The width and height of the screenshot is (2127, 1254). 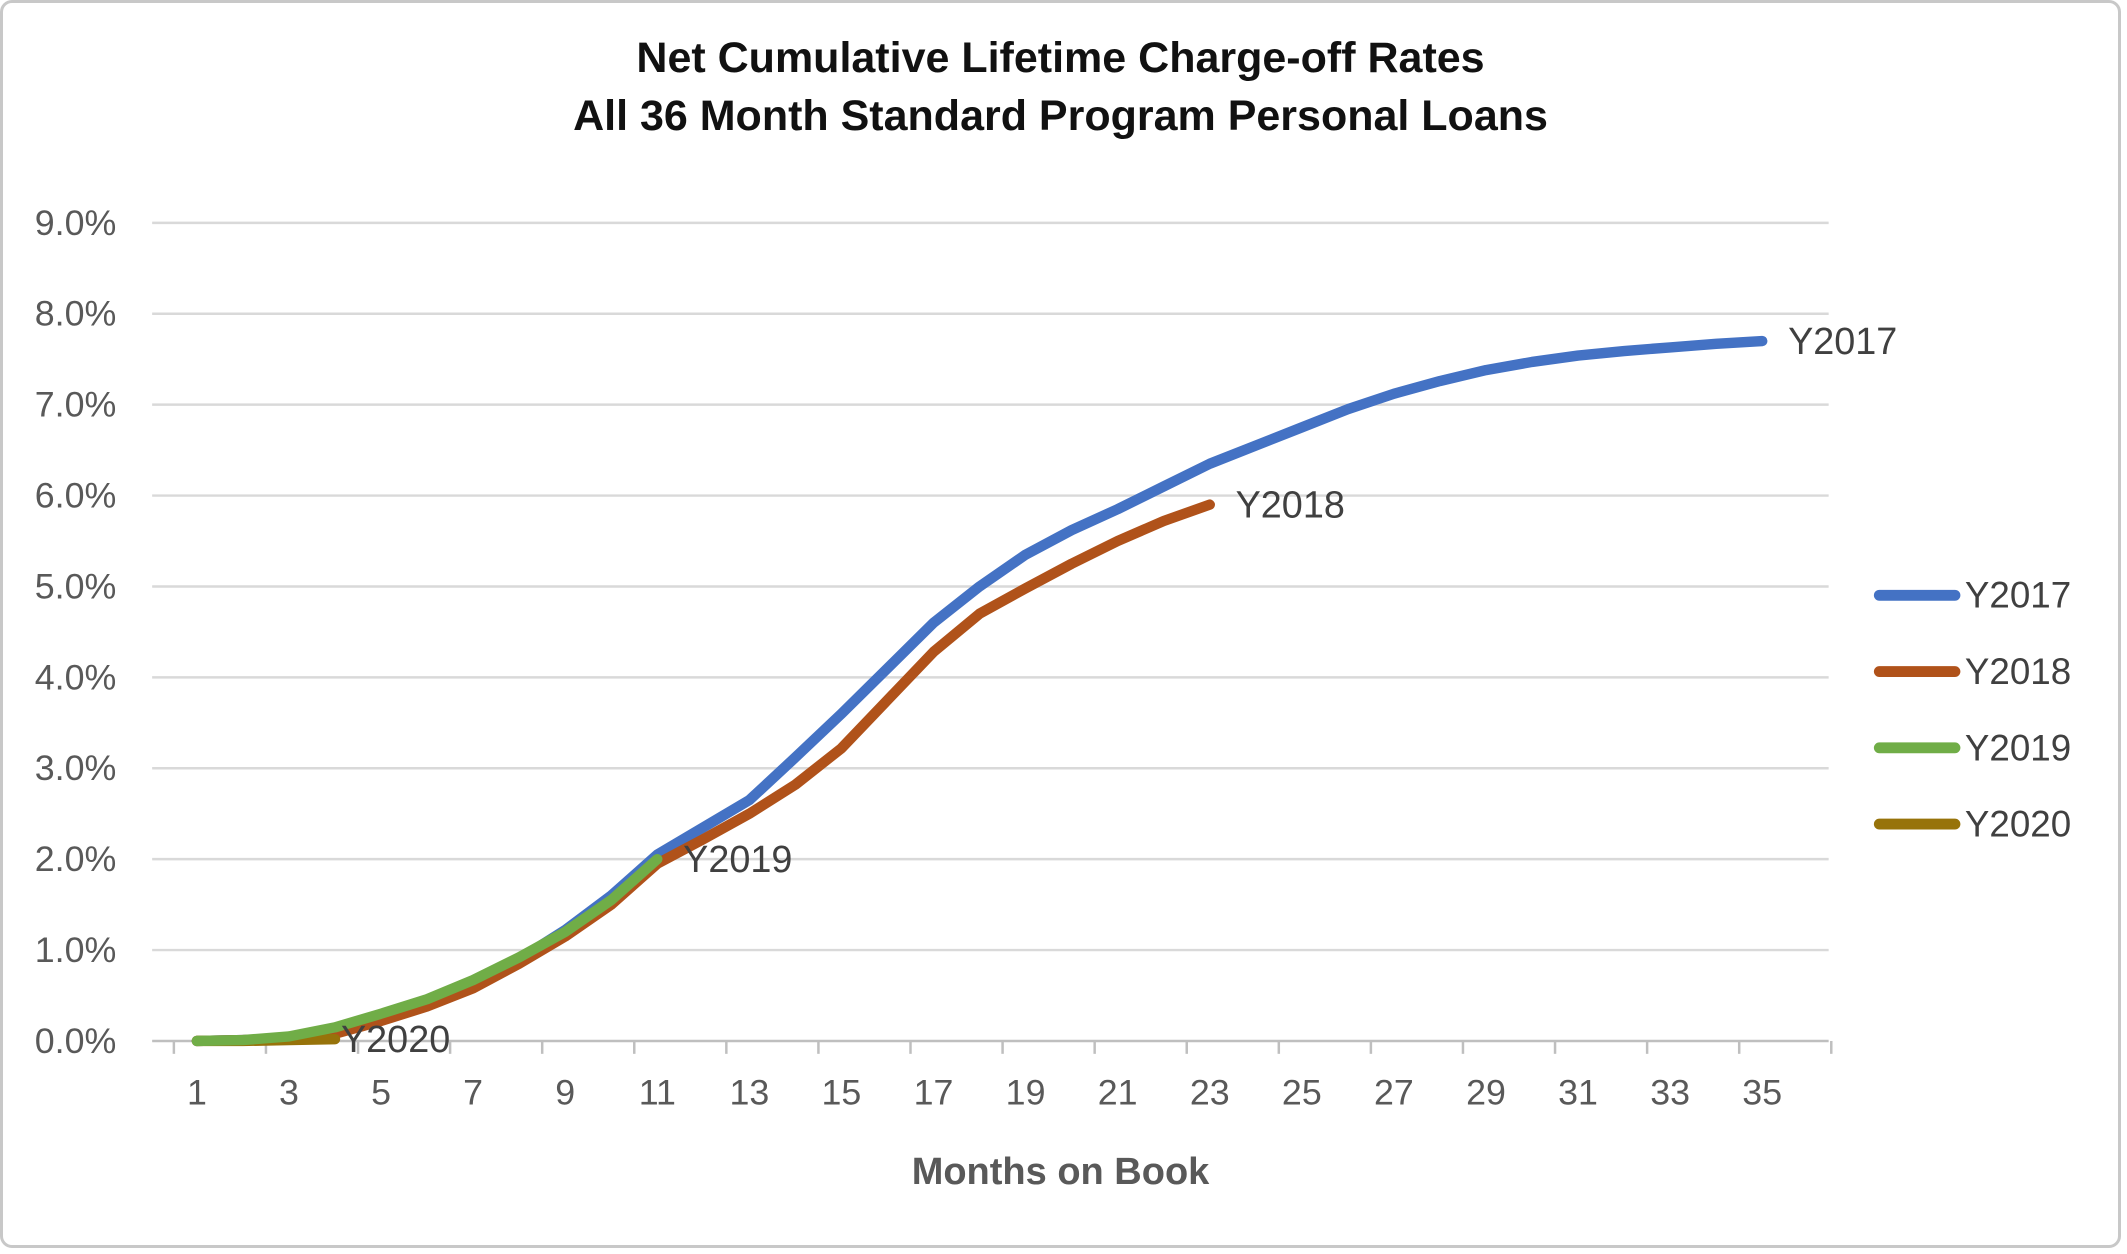 What do you see at coordinates (76, 768) in the screenshot?
I see `y-axis-tick-label: 3.0%` at bounding box center [76, 768].